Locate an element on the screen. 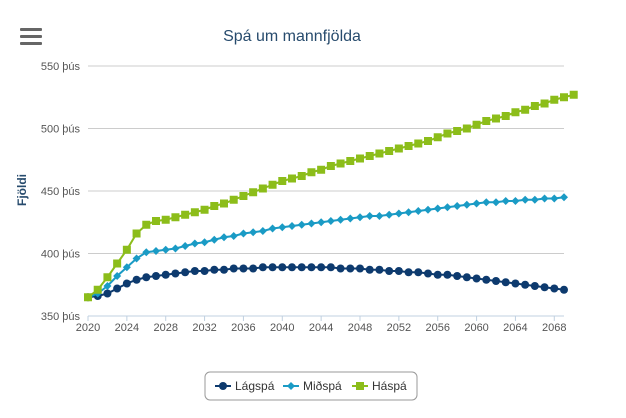  y-tick-label: 400 þús is located at coordinates (61, 255).